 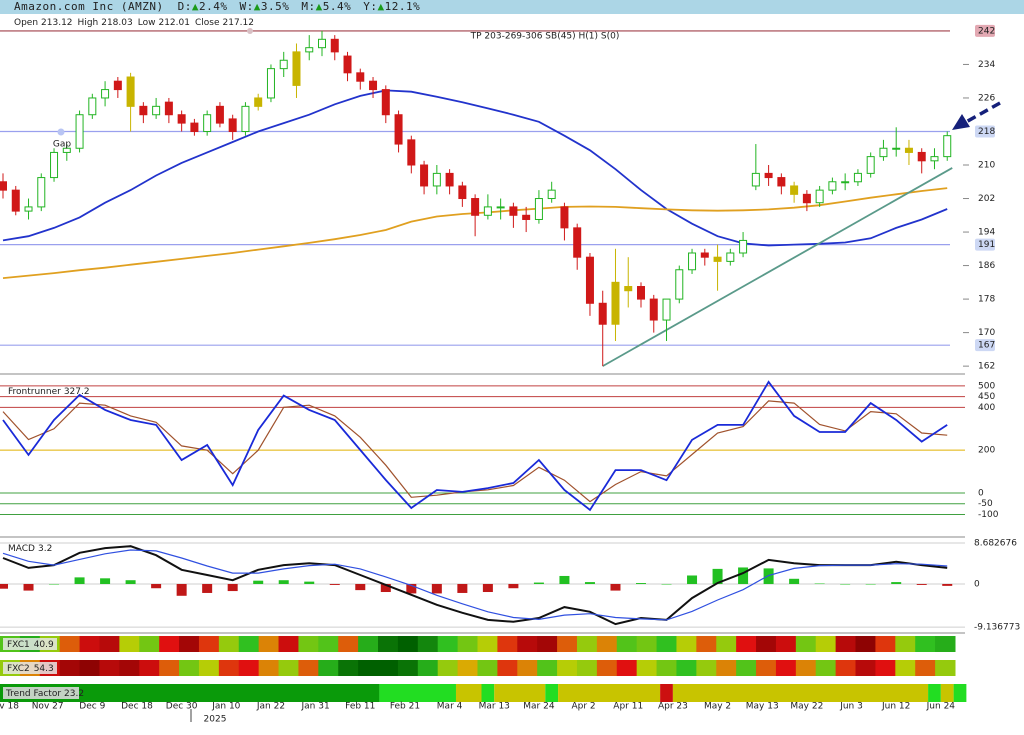 What do you see at coordinates (986, 199) in the screenshot?
I see `y-tick-label: 202` at bounding box center [986, 199].